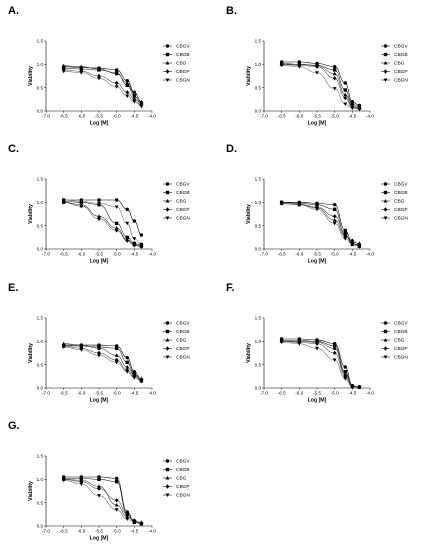  What do you see at coordinates (134, 531) in the screenshot?
I see `x-tick-label: -4.5` at bounding box center [134, 531].